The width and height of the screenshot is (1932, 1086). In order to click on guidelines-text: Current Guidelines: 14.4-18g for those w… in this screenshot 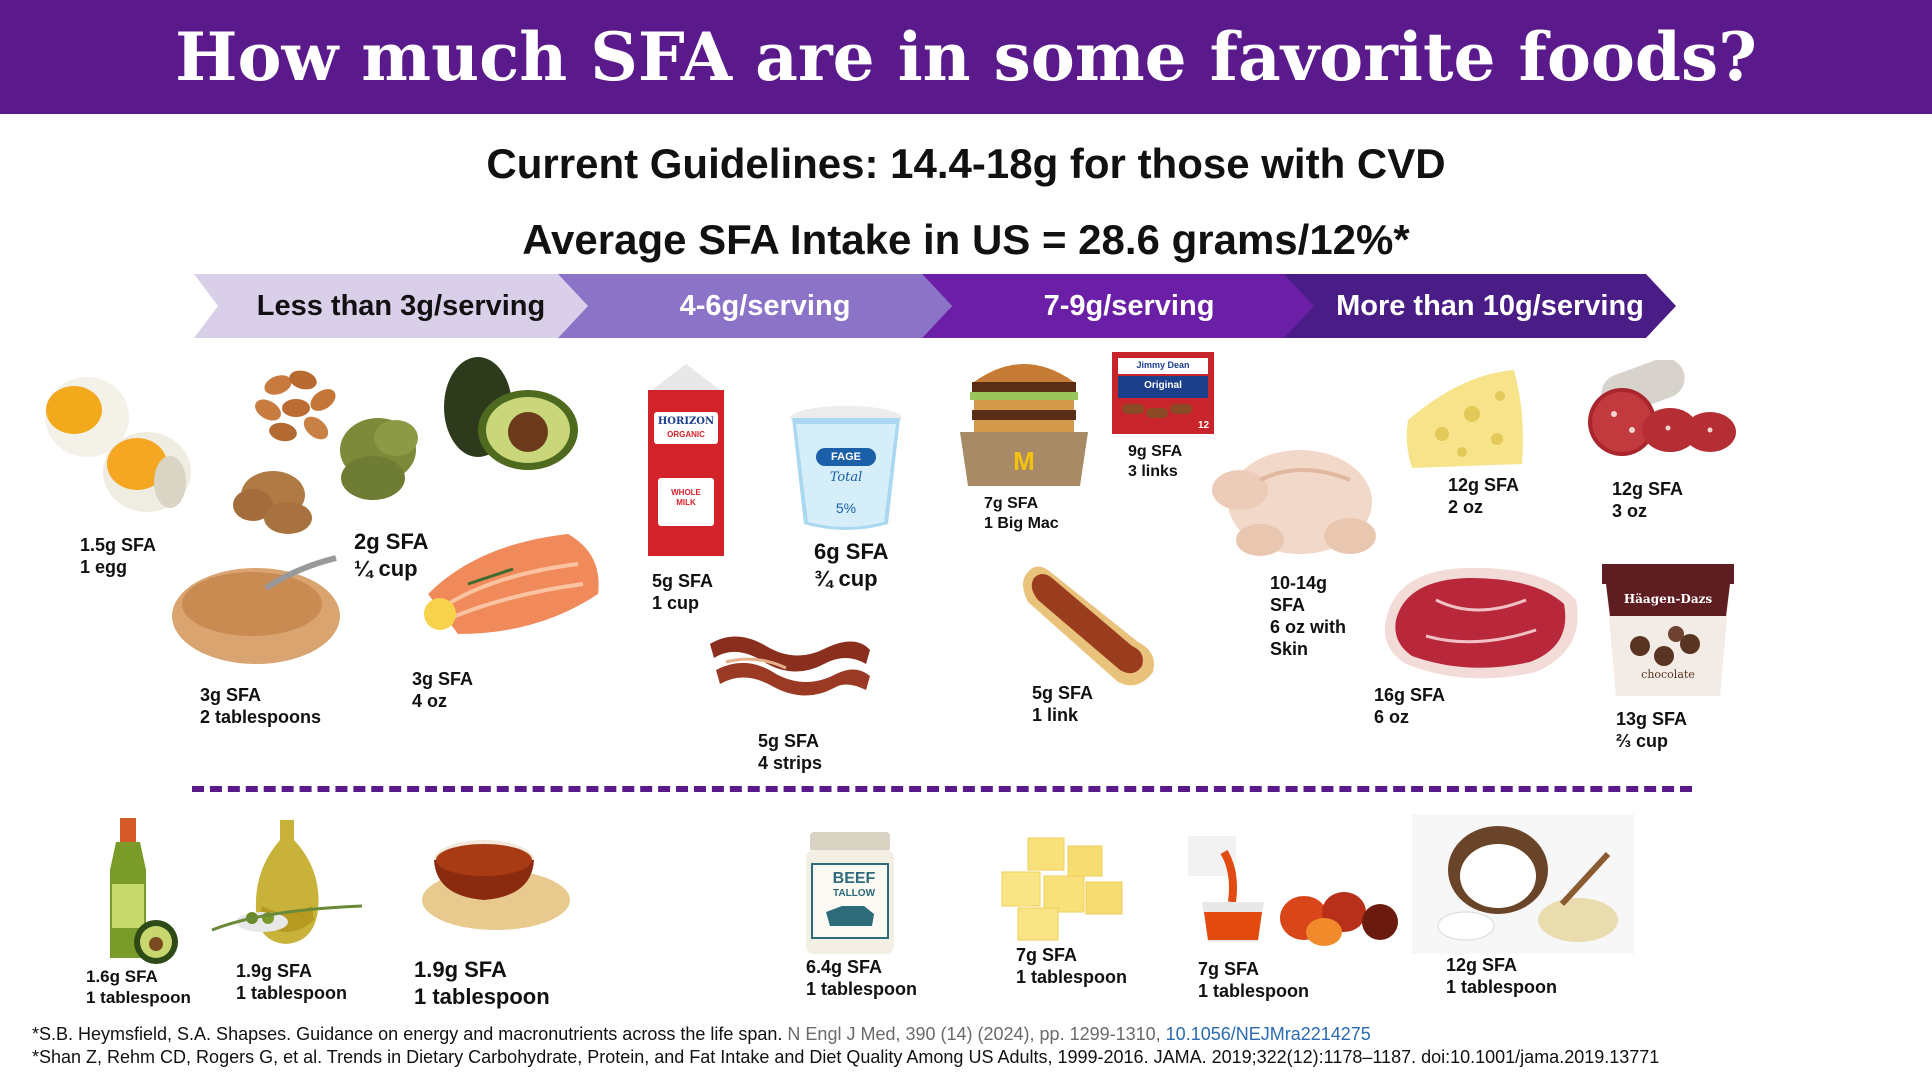, I will do `click(966, 163)`.